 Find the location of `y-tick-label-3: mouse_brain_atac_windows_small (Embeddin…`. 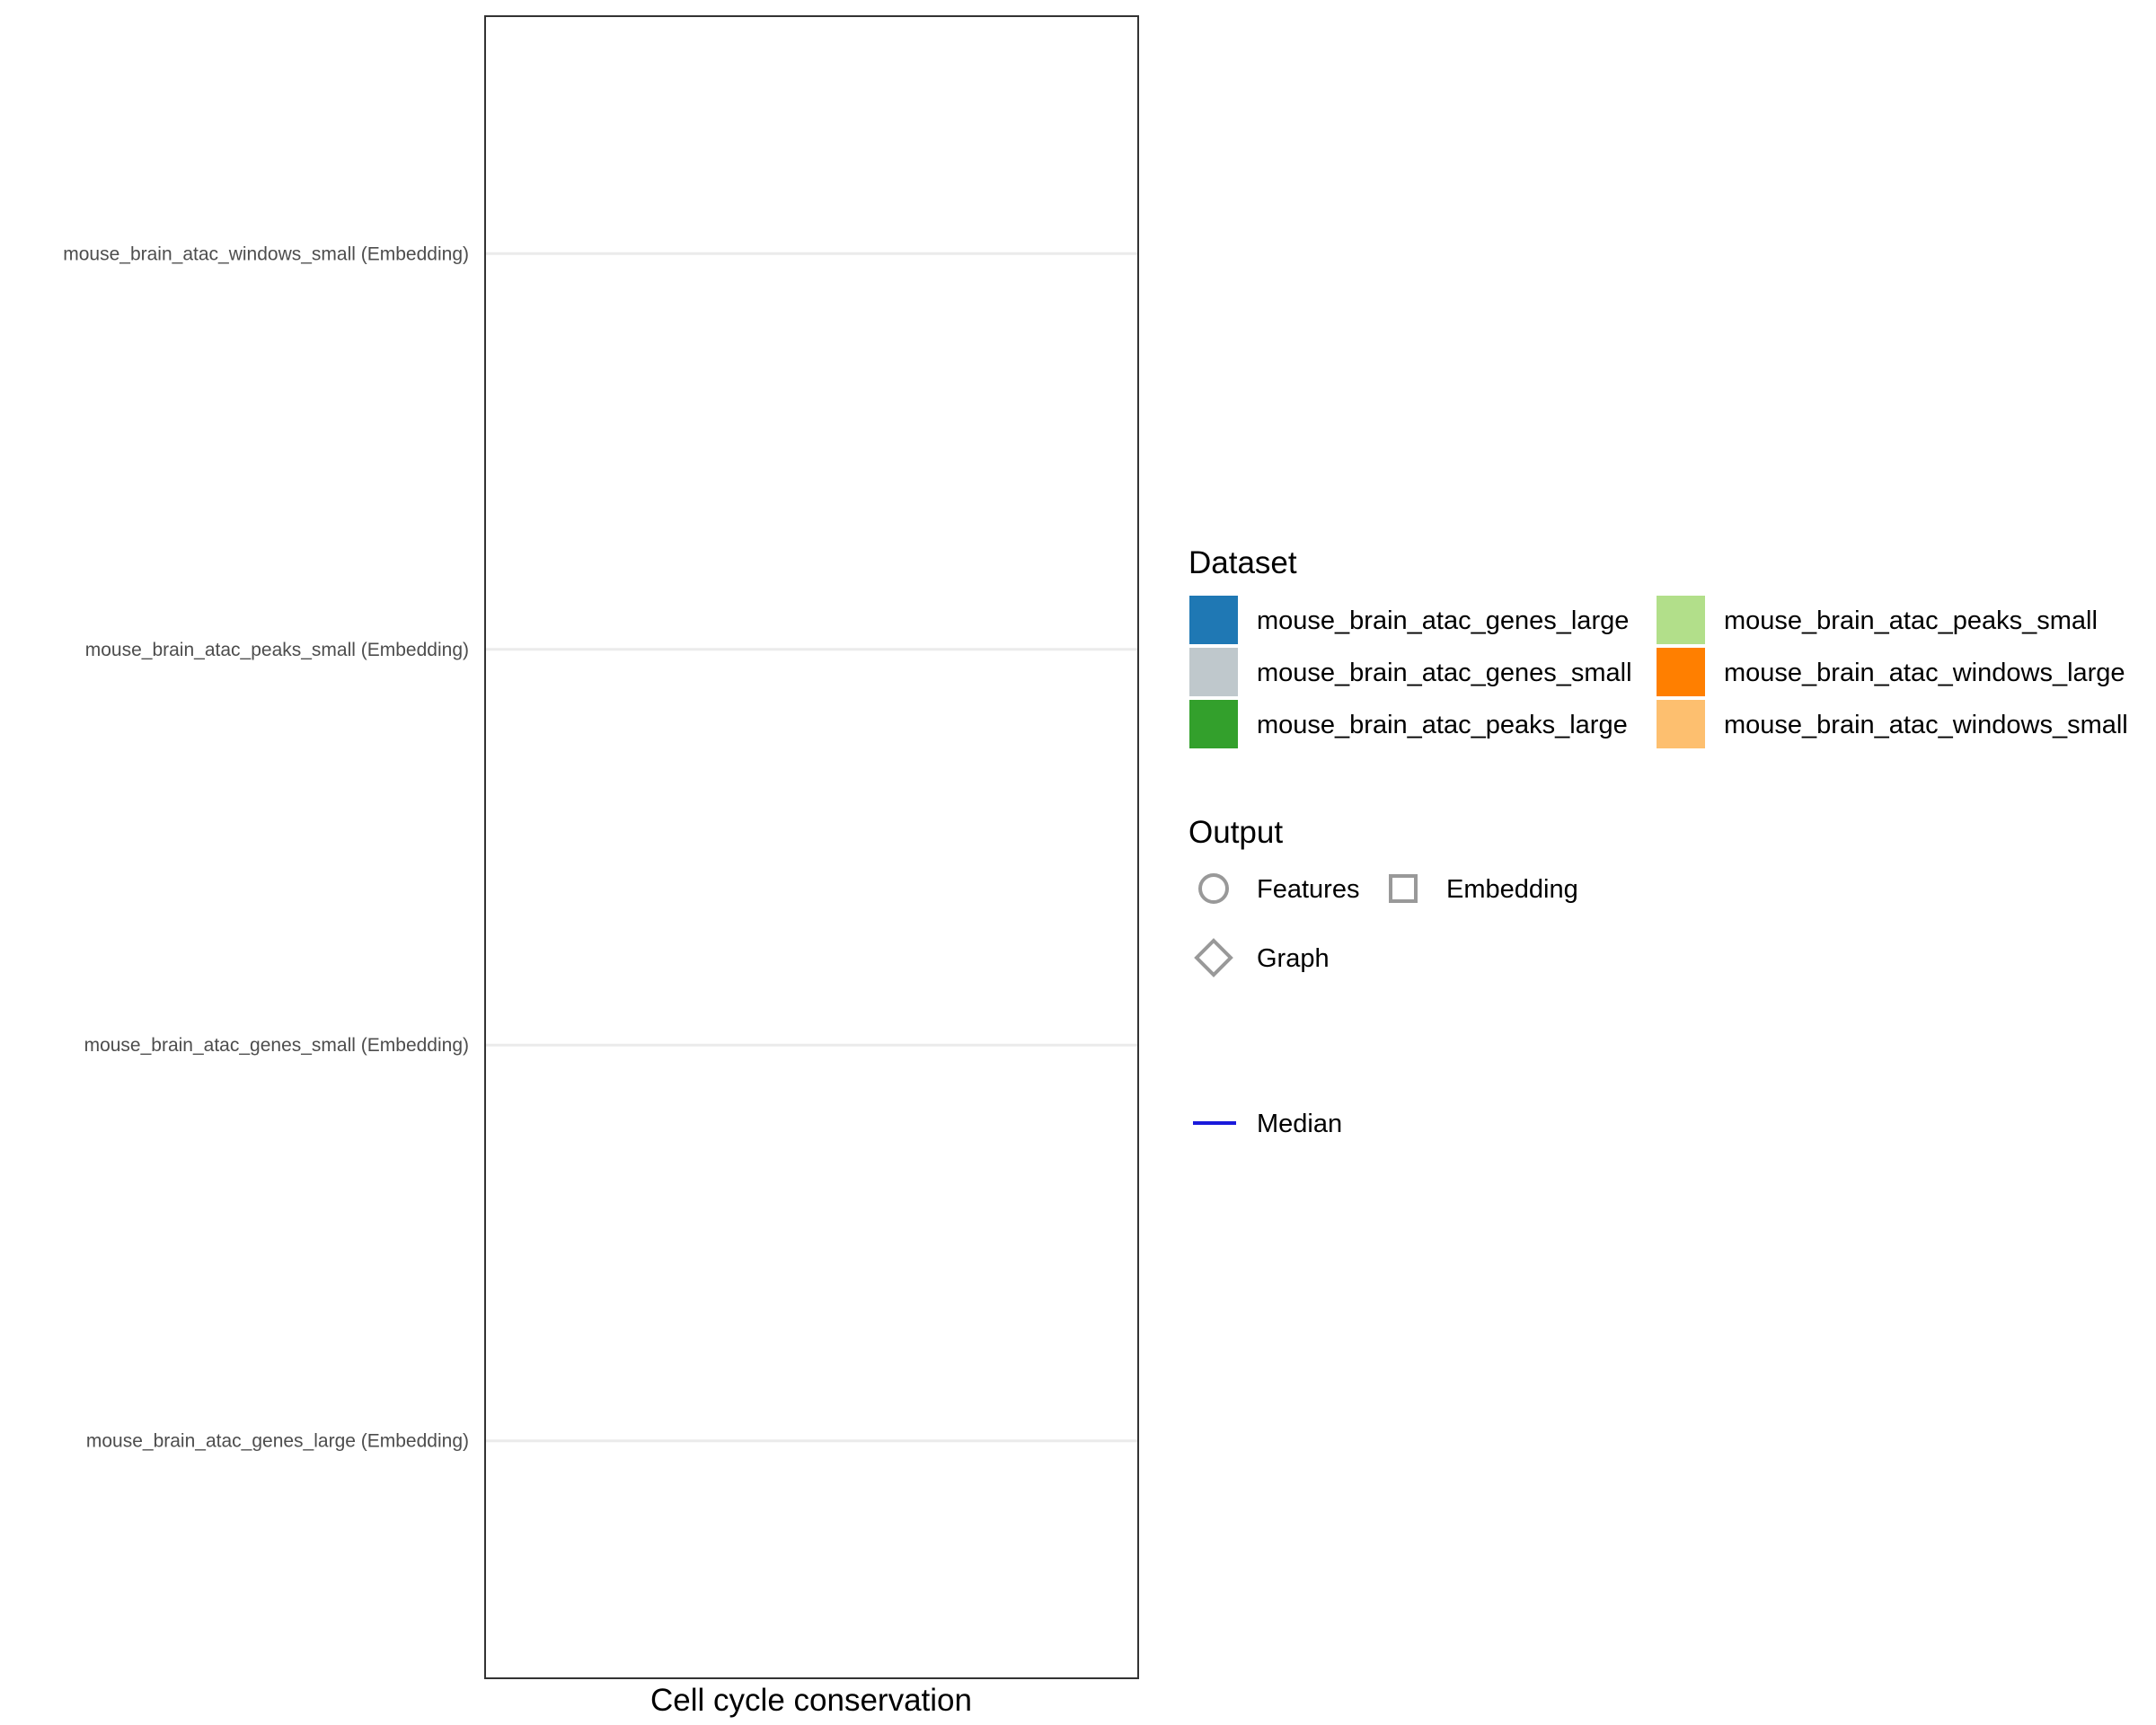

y-tick-label-3: mouse_brain_atac_windows_small (Embeddin… is located at coordinates (266, 253).